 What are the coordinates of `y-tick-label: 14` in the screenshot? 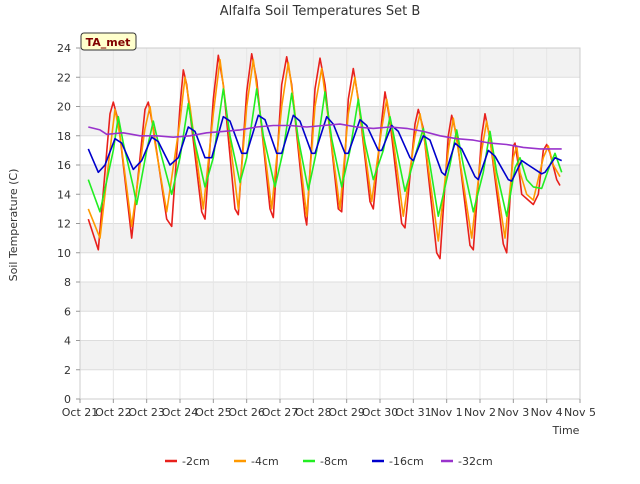 It's located at (64, 194).